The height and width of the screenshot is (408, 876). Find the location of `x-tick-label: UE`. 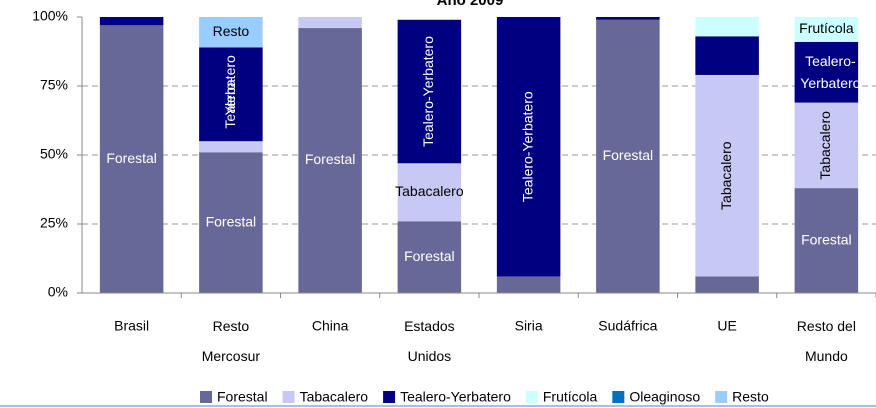

x-tick-label: UE is located at coordinates (726, 326).